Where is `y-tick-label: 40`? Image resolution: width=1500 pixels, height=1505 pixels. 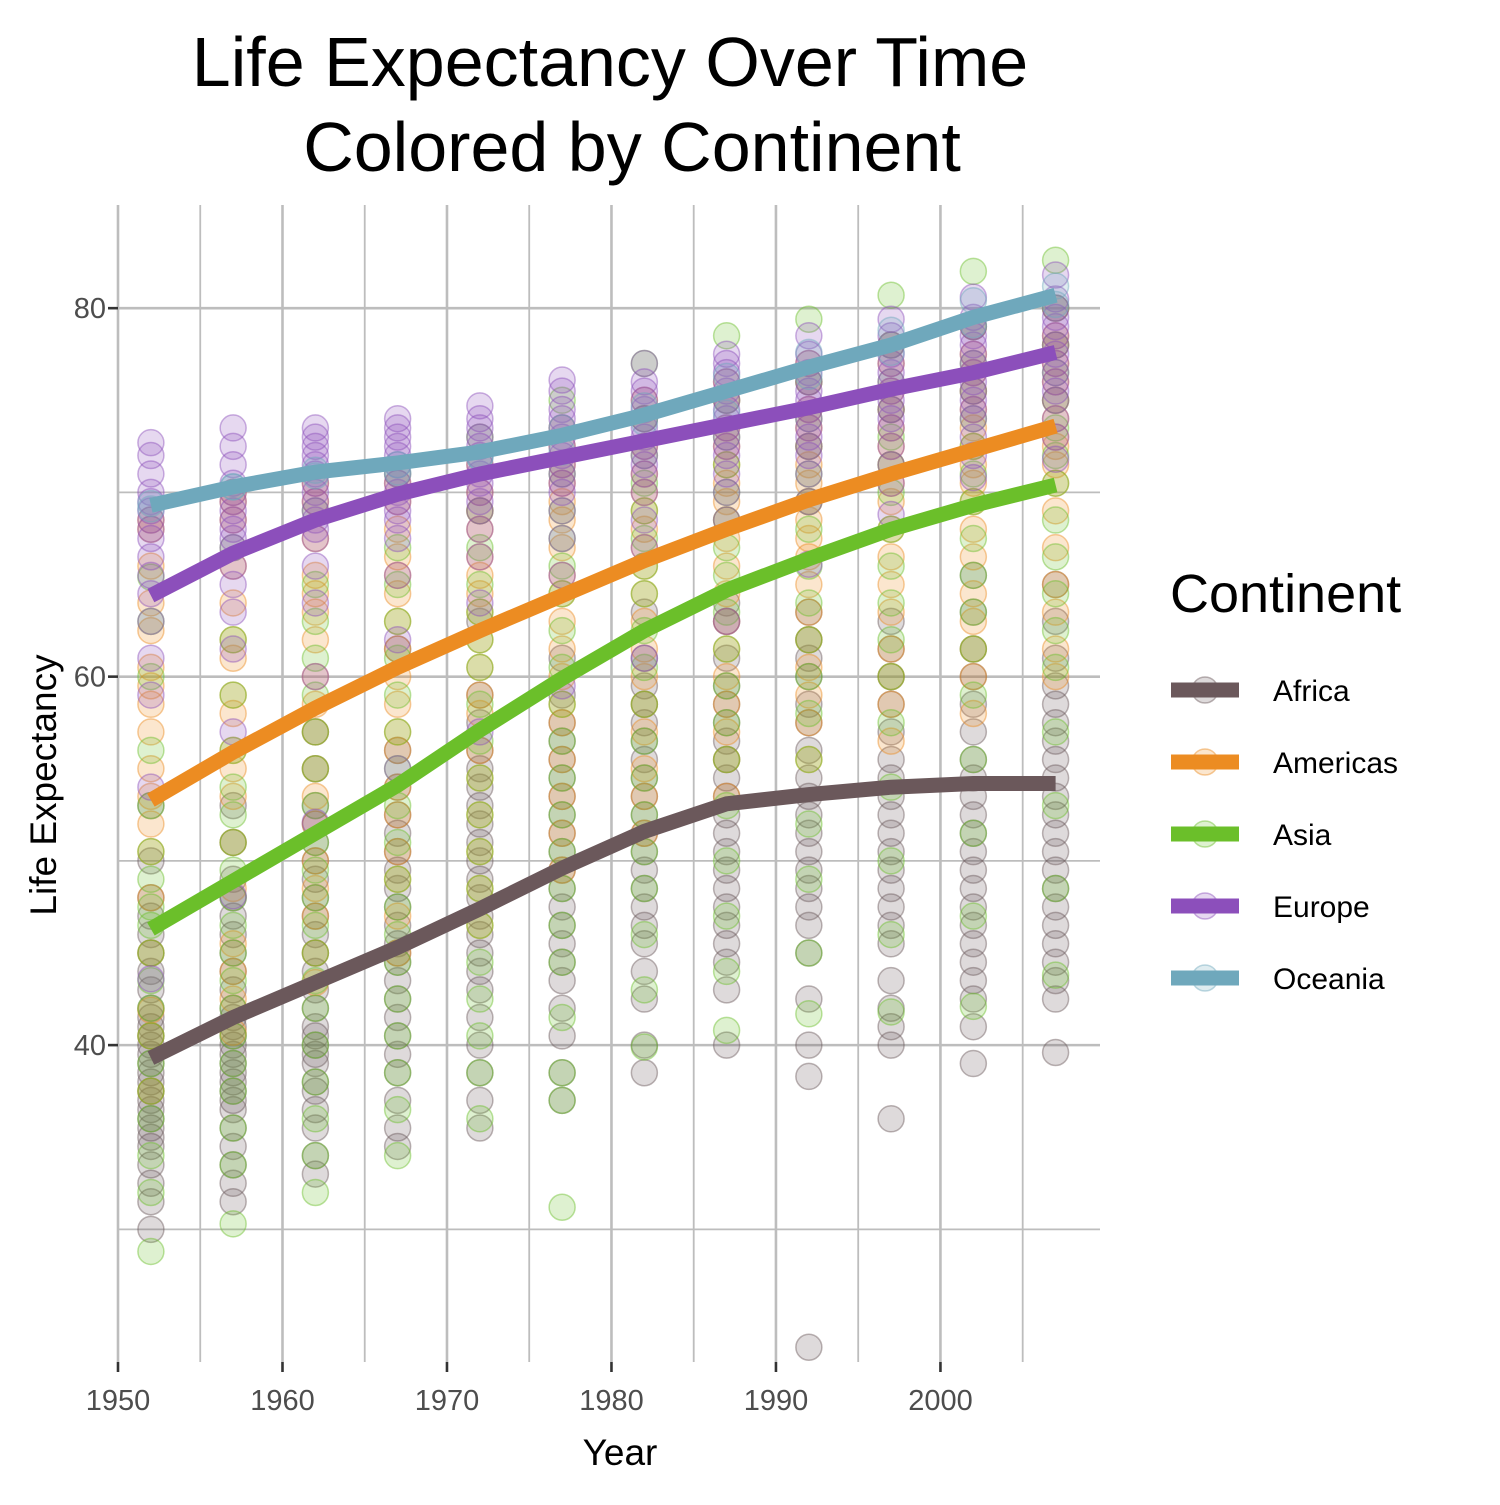 y-tick-label: 40 is located at coordinates (90, 1046).